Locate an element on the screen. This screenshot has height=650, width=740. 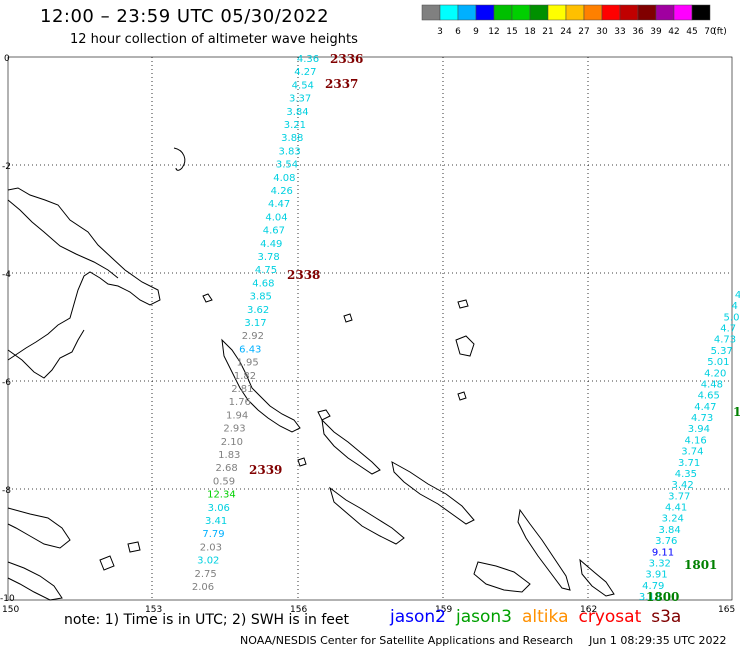
wave-height-value: 3.42 is located at coordinates (682, 485).